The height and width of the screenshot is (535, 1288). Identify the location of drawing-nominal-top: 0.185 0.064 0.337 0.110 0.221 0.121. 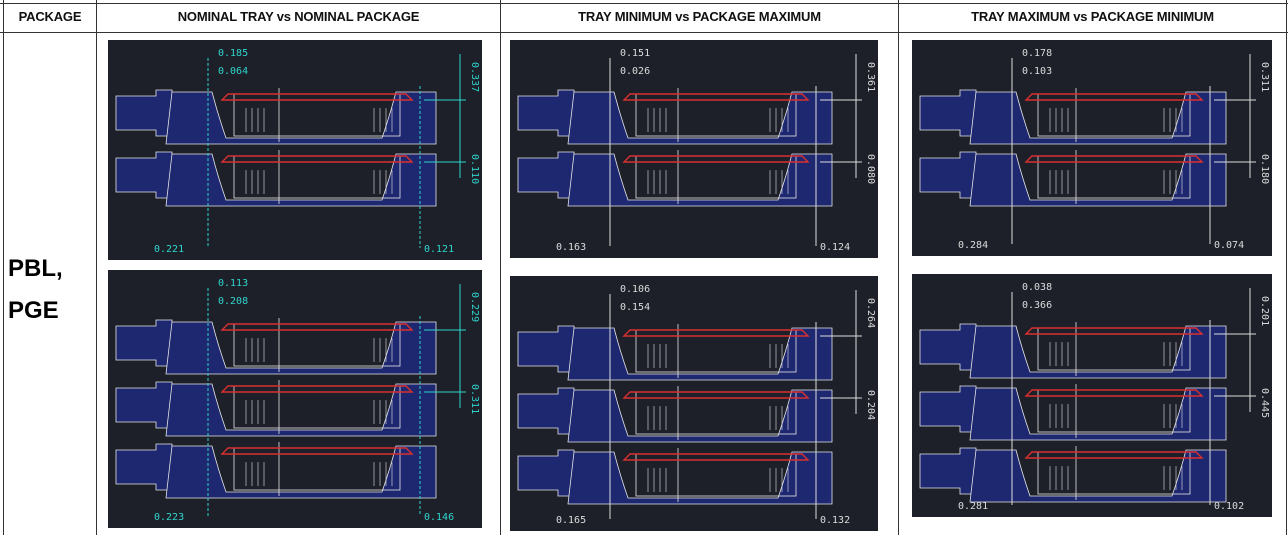
(295, 150).